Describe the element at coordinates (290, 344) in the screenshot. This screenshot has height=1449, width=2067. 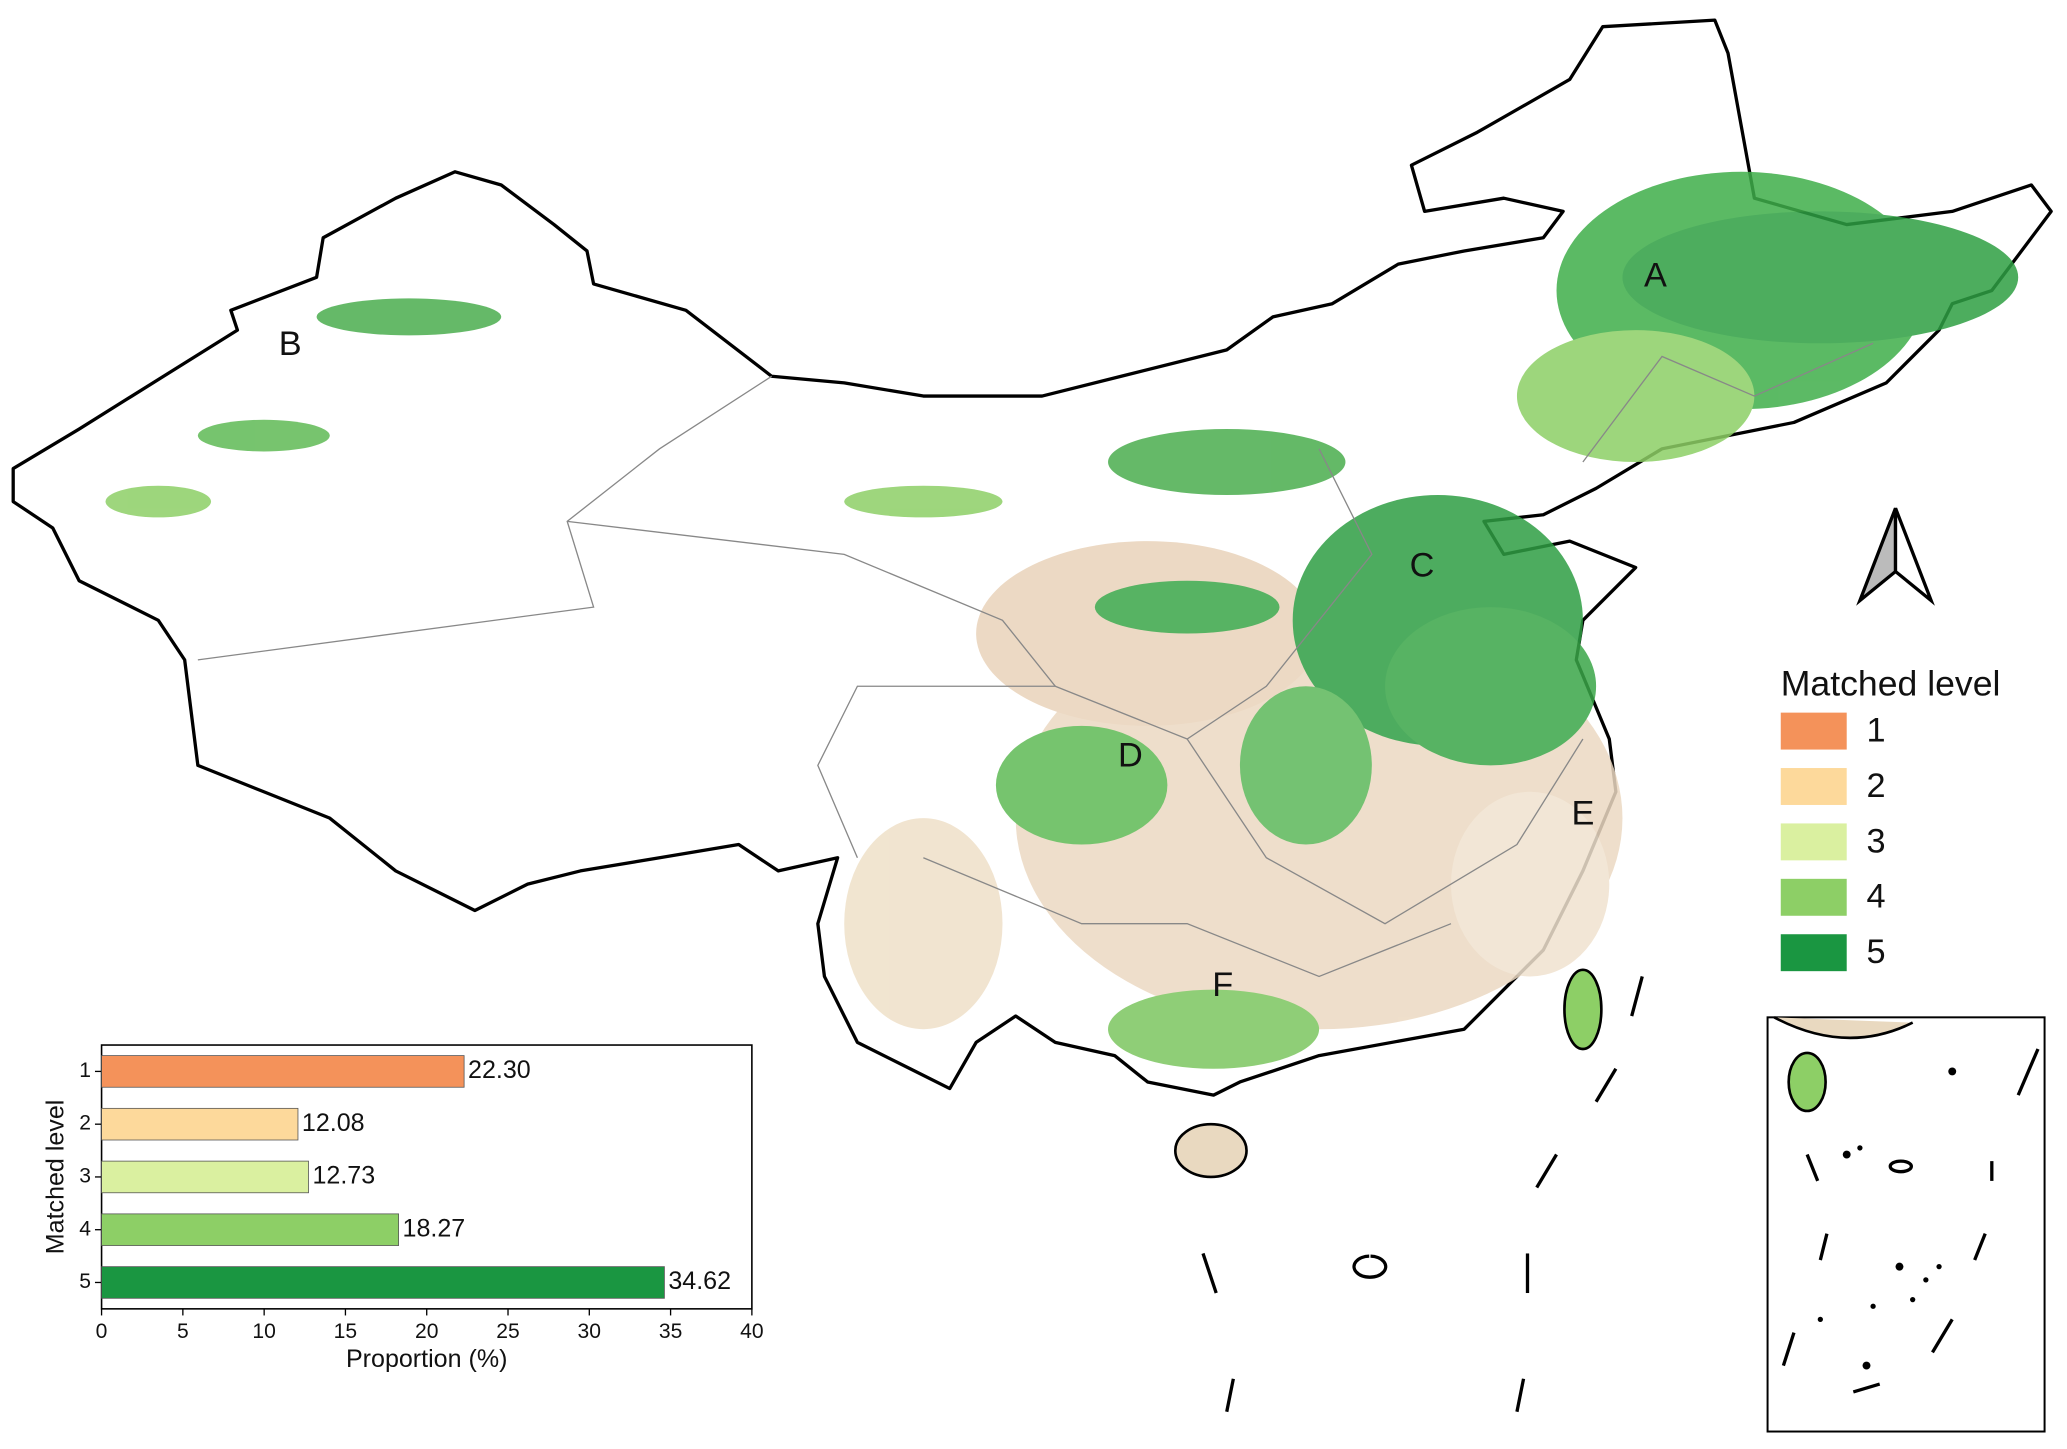
I see `region-label: B` at that location.